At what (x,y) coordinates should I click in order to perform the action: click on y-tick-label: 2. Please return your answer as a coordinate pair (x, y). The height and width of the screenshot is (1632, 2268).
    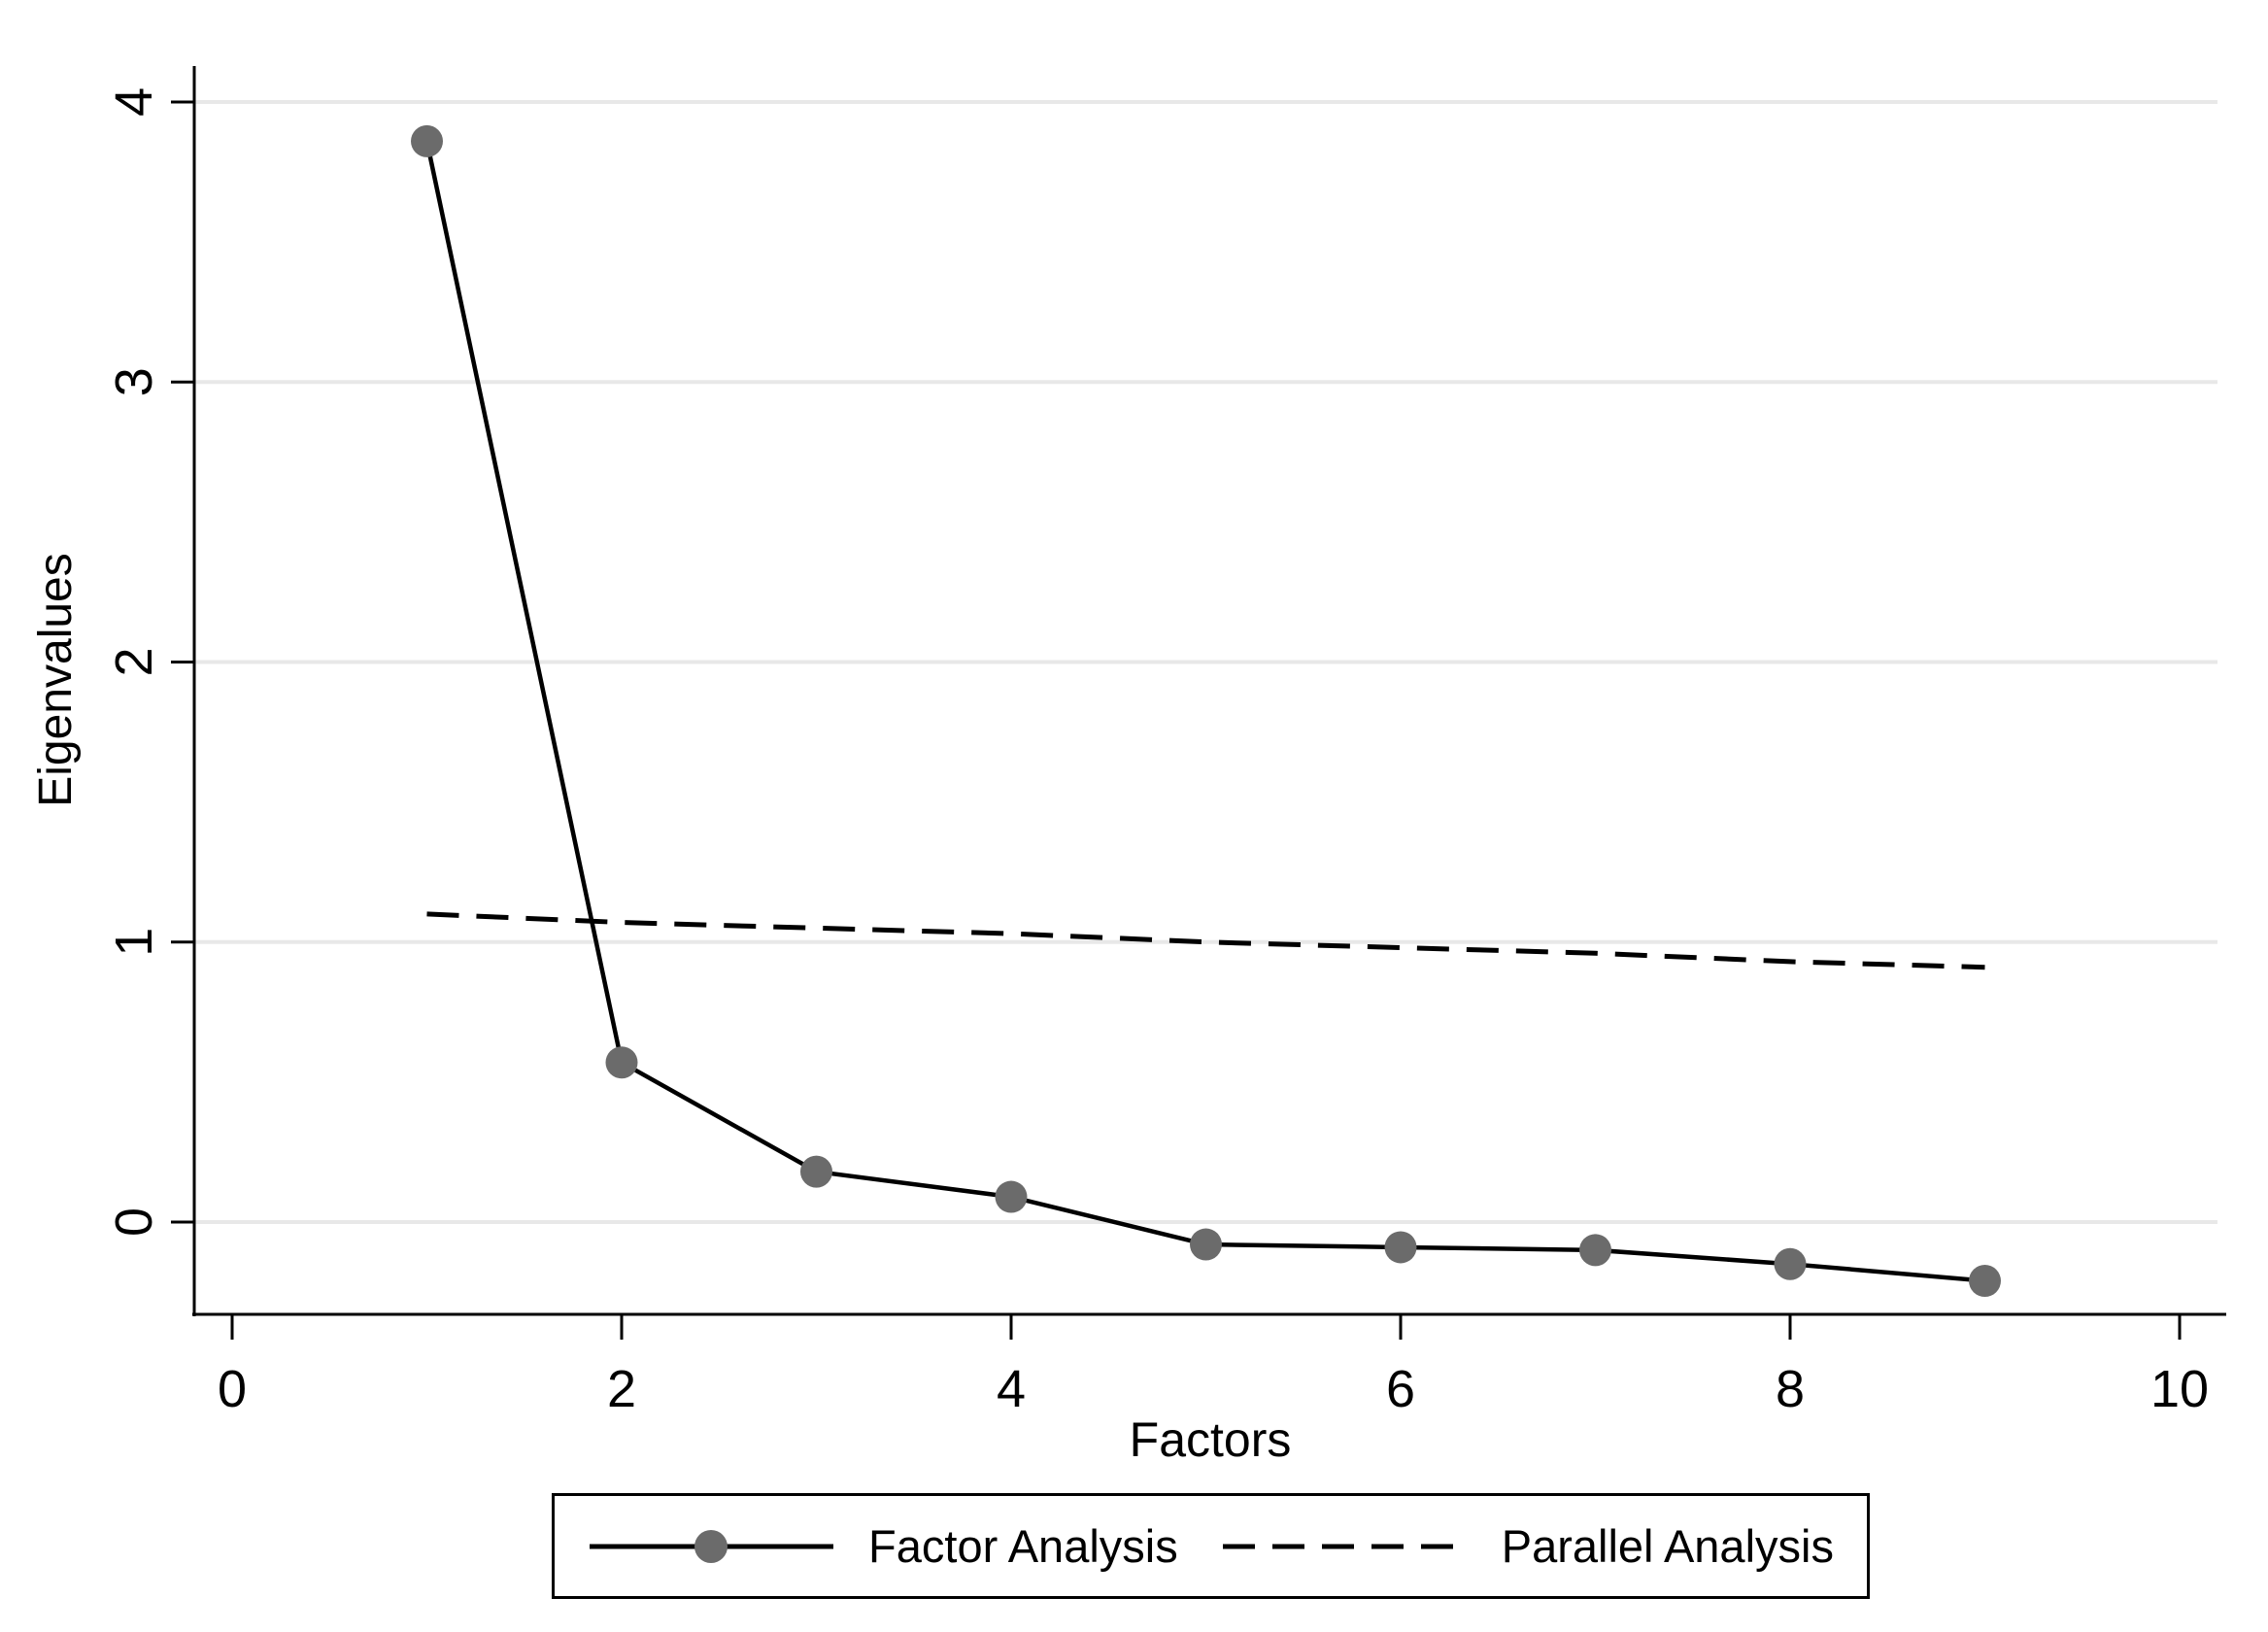
    Looking at the image, I should click on (134, 661).